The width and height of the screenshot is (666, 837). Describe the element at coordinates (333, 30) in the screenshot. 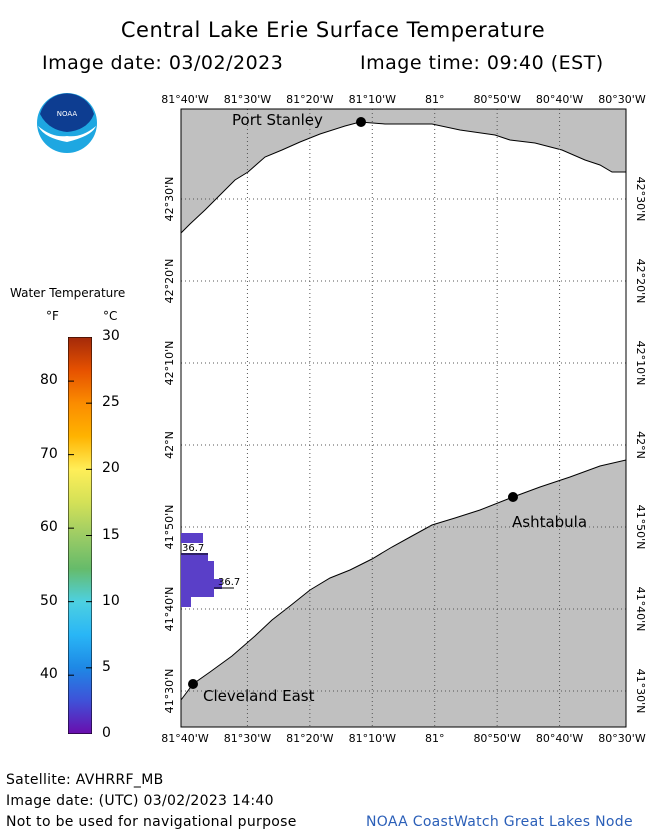

I see `map-title: Central Lake Erie Surface Temperature` at that location.